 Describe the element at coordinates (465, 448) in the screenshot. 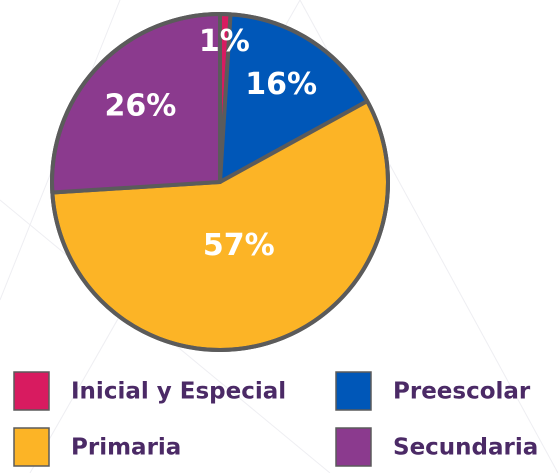

I see `legend-label: Secundaria` at that location.